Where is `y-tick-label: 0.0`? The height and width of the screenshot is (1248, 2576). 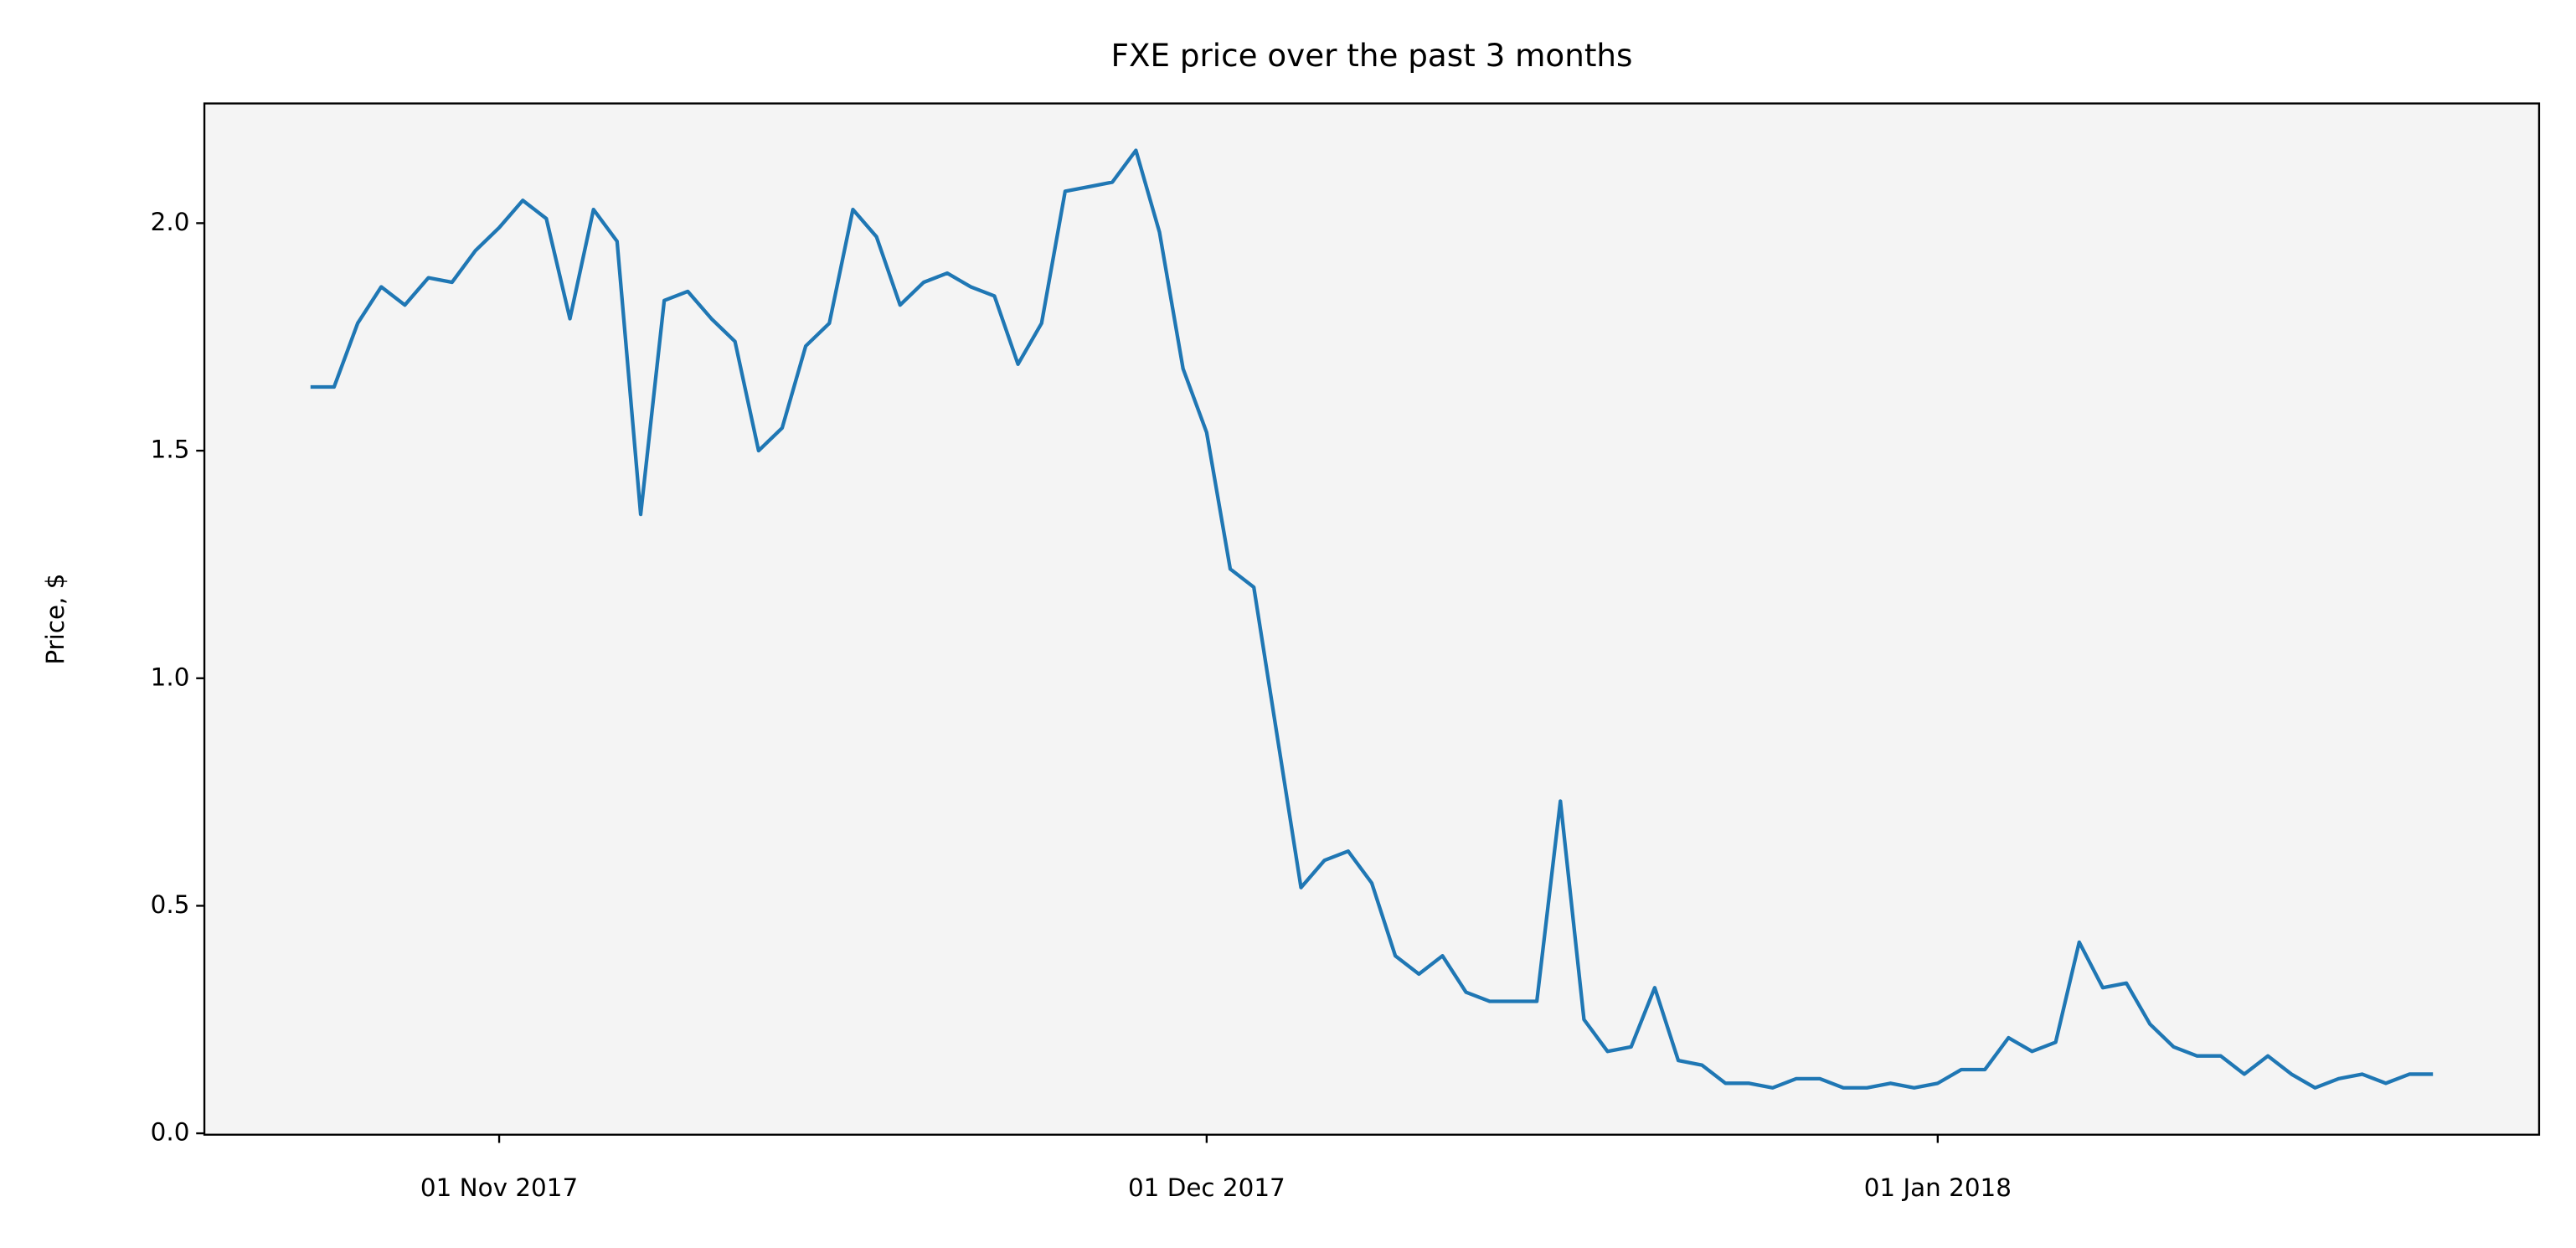 y-tick-label: 0.0 is located at coordinates (170, 1133).